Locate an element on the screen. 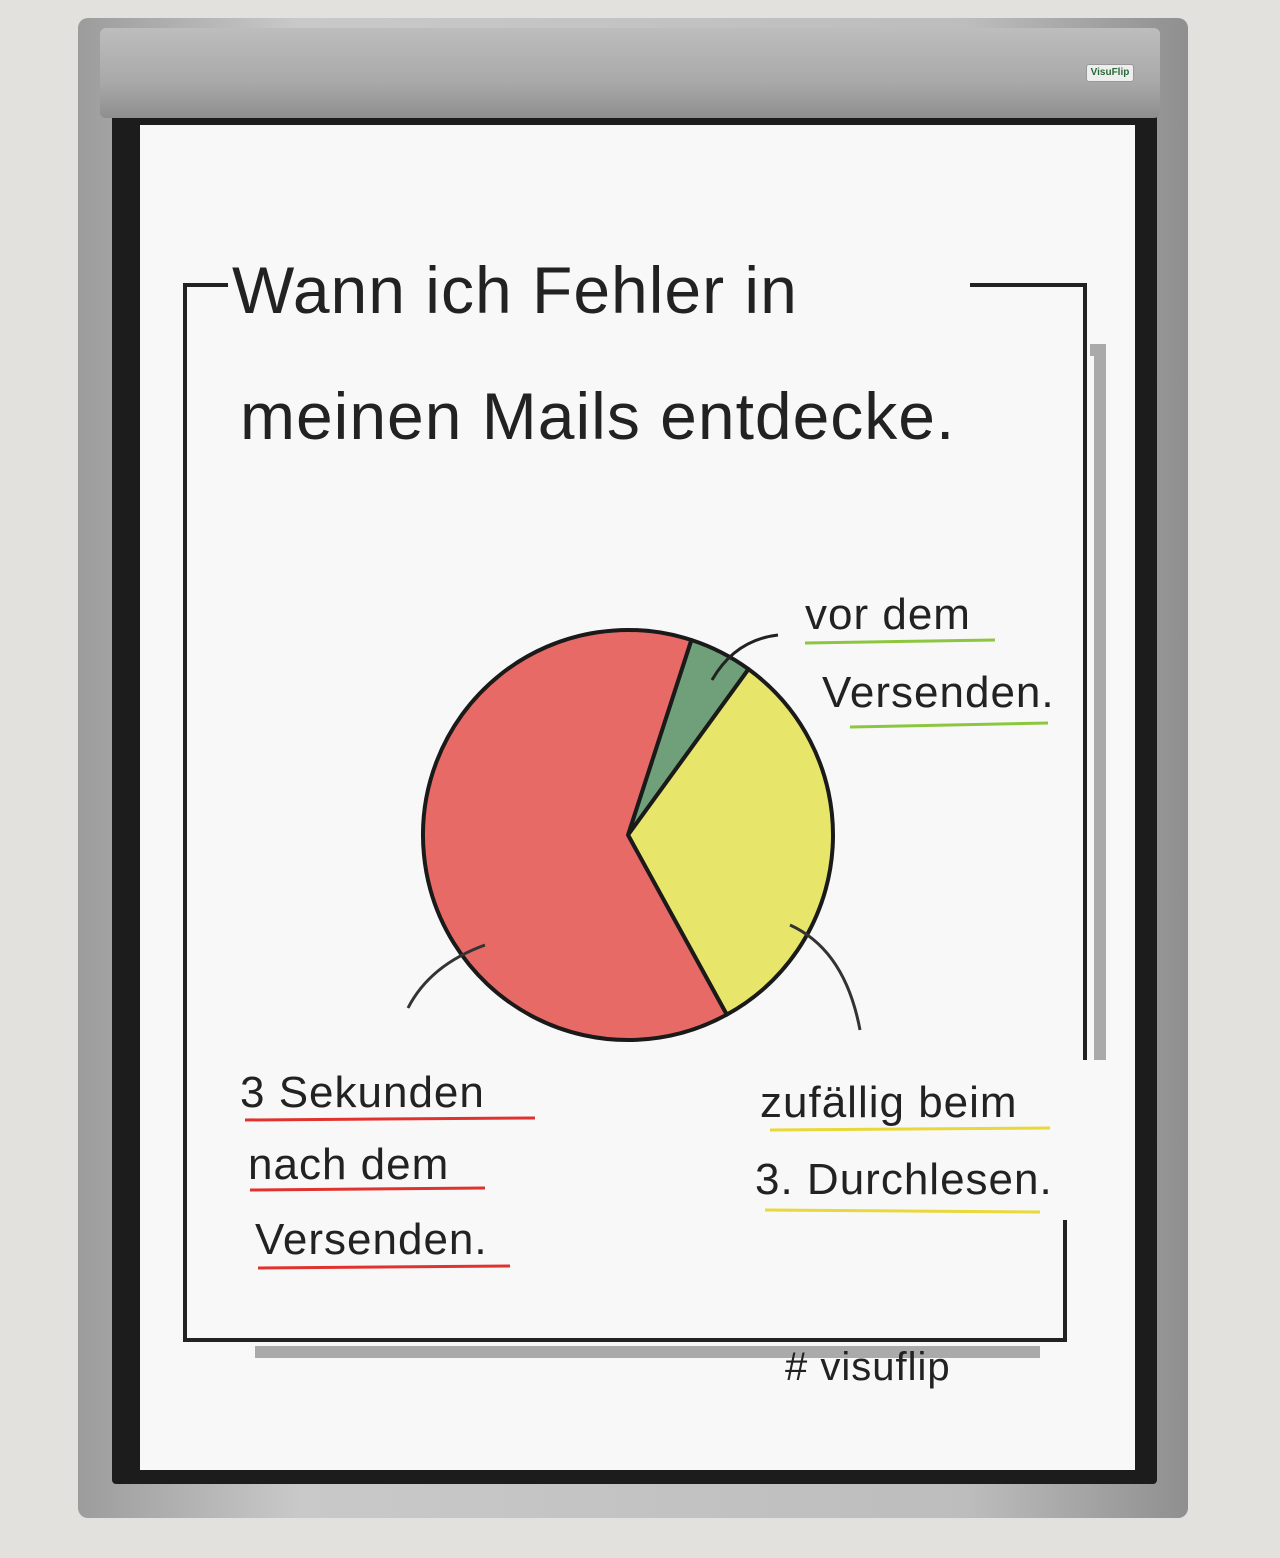  pie-chart is located at coordinates (628, 835).